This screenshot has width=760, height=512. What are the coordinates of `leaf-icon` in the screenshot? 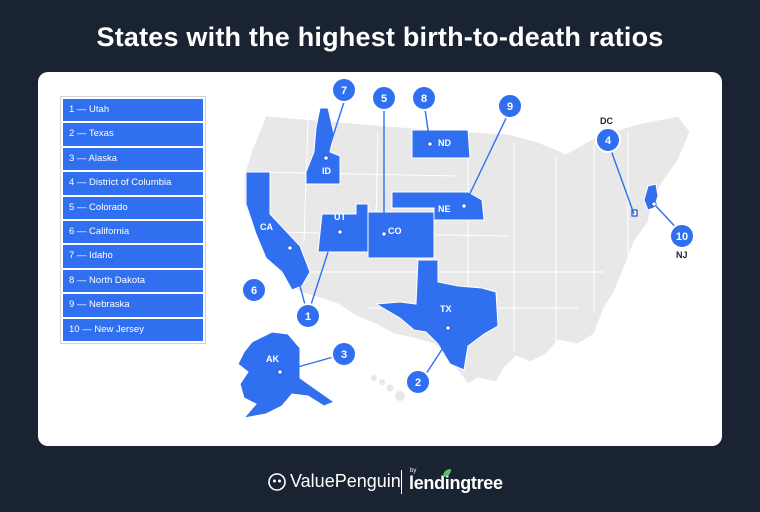 It's located at (447, 473).